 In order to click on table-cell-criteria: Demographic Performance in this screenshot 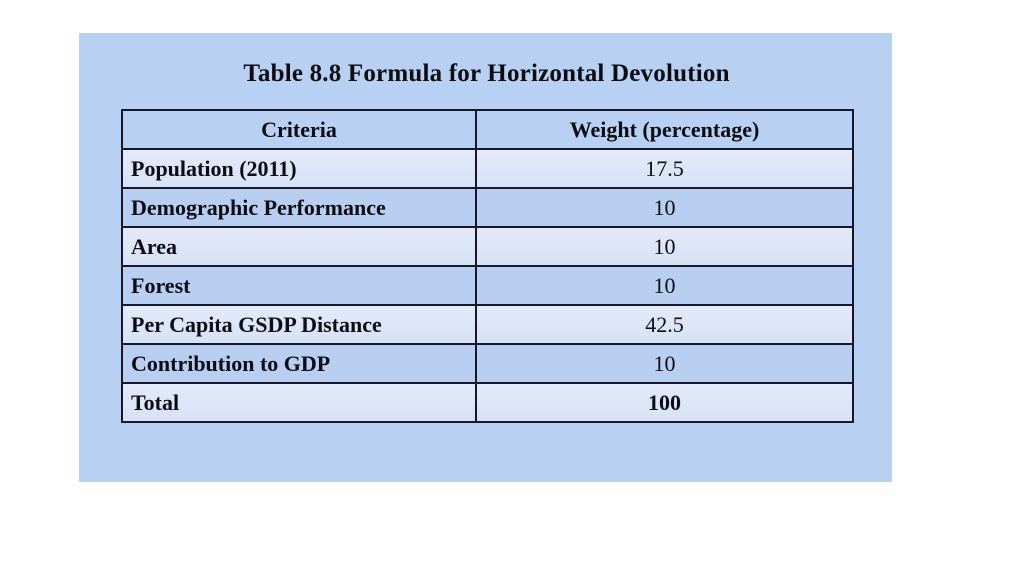, I will do `click(299, 207)`.